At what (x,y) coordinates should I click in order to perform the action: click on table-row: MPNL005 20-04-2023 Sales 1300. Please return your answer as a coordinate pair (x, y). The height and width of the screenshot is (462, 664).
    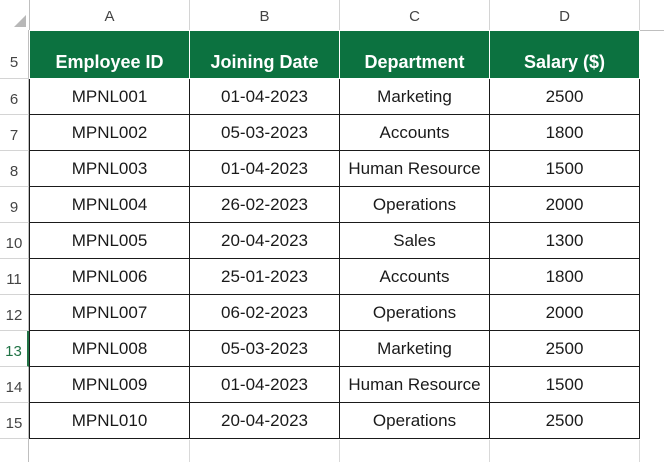
    Looking at the image, I should click on (334, 240).